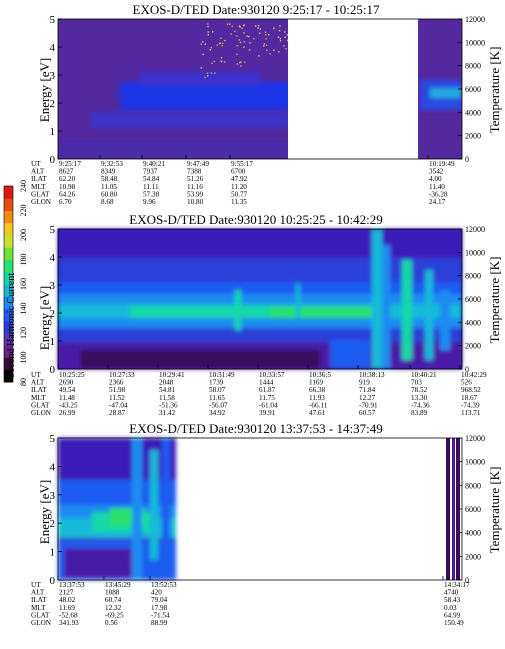 This screenshot has width=505, height=649. Describe the element at coordinates (108, 172) in the screenshot. I see `table-cell: 8349` at that location.